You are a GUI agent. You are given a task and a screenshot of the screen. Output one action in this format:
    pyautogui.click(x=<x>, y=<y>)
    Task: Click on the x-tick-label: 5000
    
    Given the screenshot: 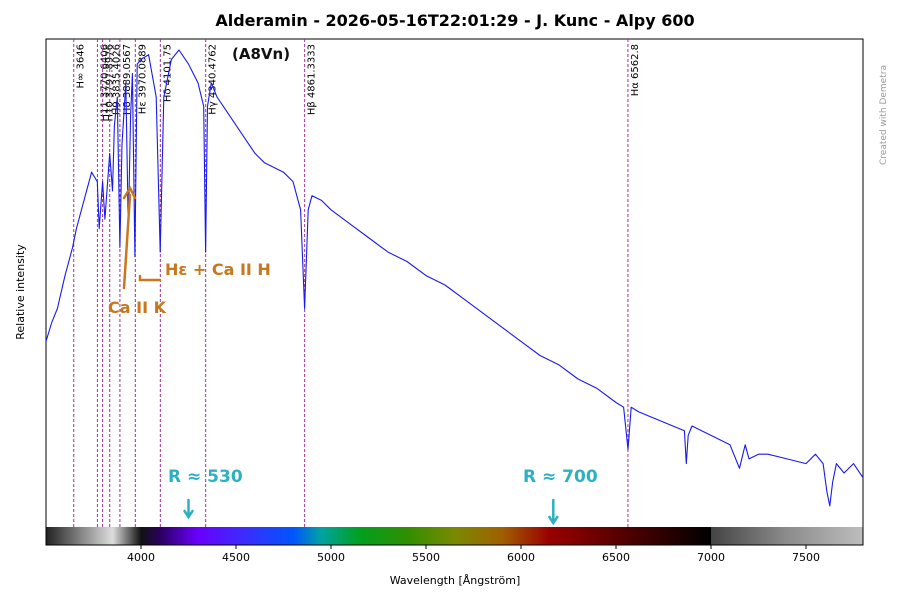 What is the action you would take?
    pyautogui.click(x=331, y=557)
    